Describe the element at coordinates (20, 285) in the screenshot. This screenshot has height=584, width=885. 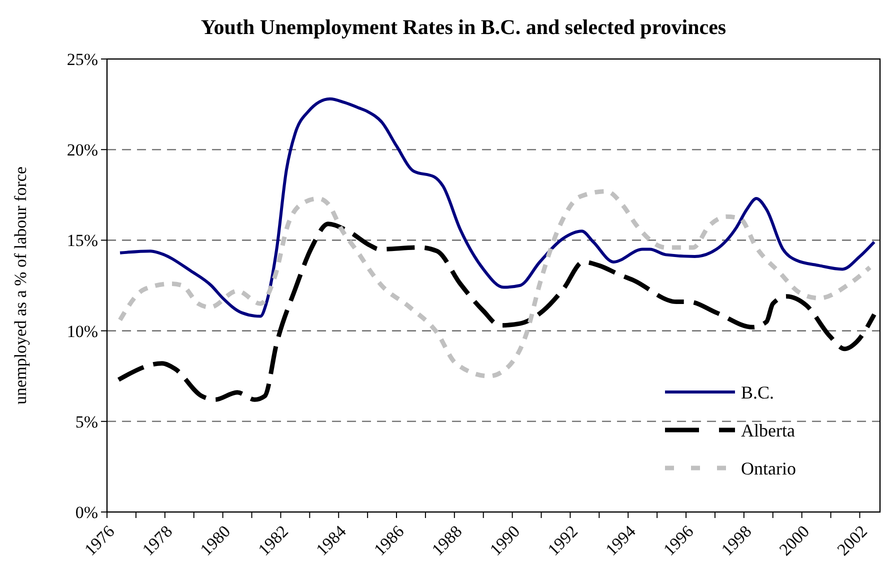
I see `y-axis-title: unemployed as a % of labour force` at that location.